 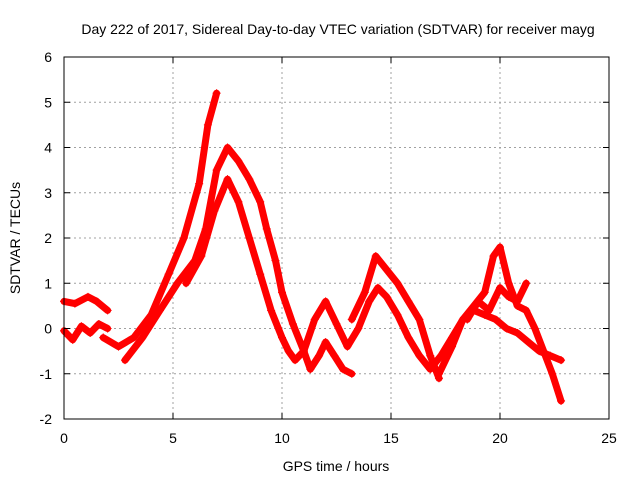 I want to click on x-tick-label: 15, so click(x=391, y=438).